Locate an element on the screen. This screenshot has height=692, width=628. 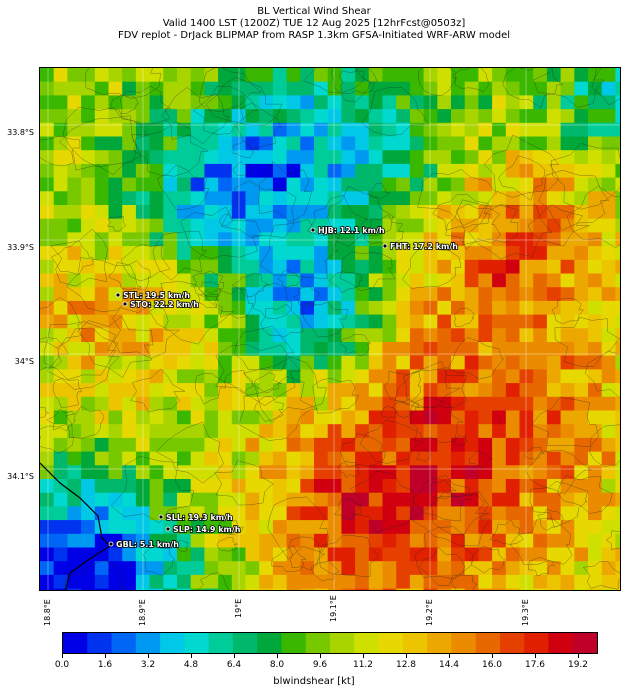
chart-title: BL Vertical Wind Shear is located at coordinates (314, 11).